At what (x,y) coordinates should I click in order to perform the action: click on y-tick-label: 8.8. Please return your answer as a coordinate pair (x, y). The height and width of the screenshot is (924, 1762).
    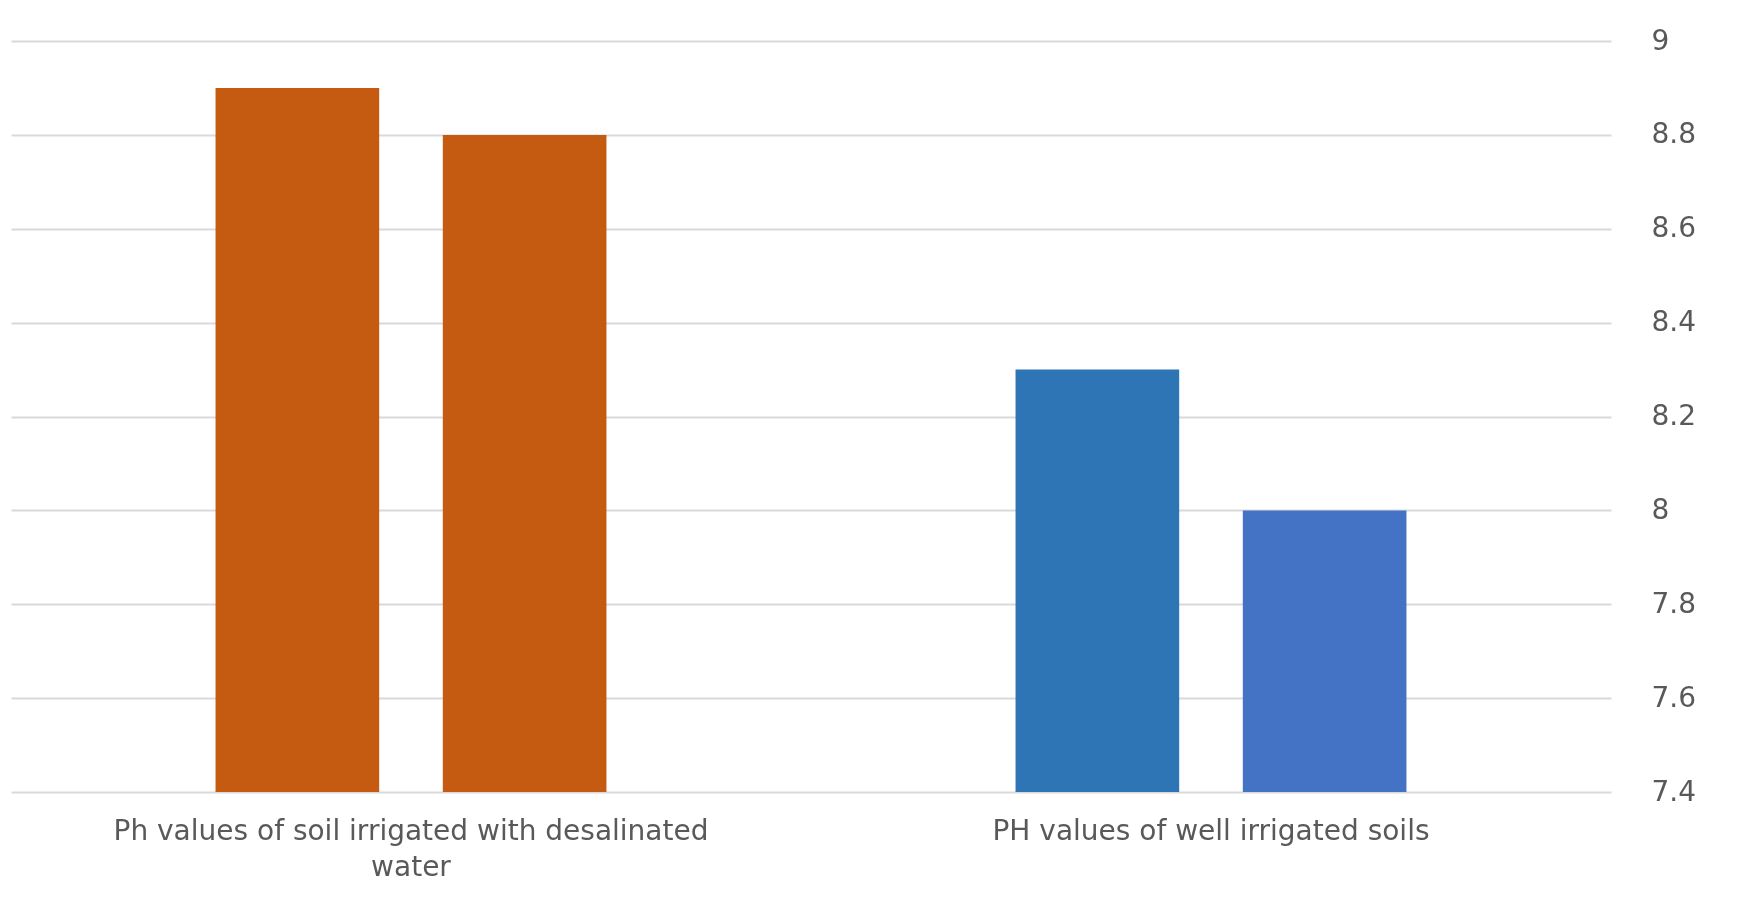
    Looking at the image, I should click on (1674, 134).